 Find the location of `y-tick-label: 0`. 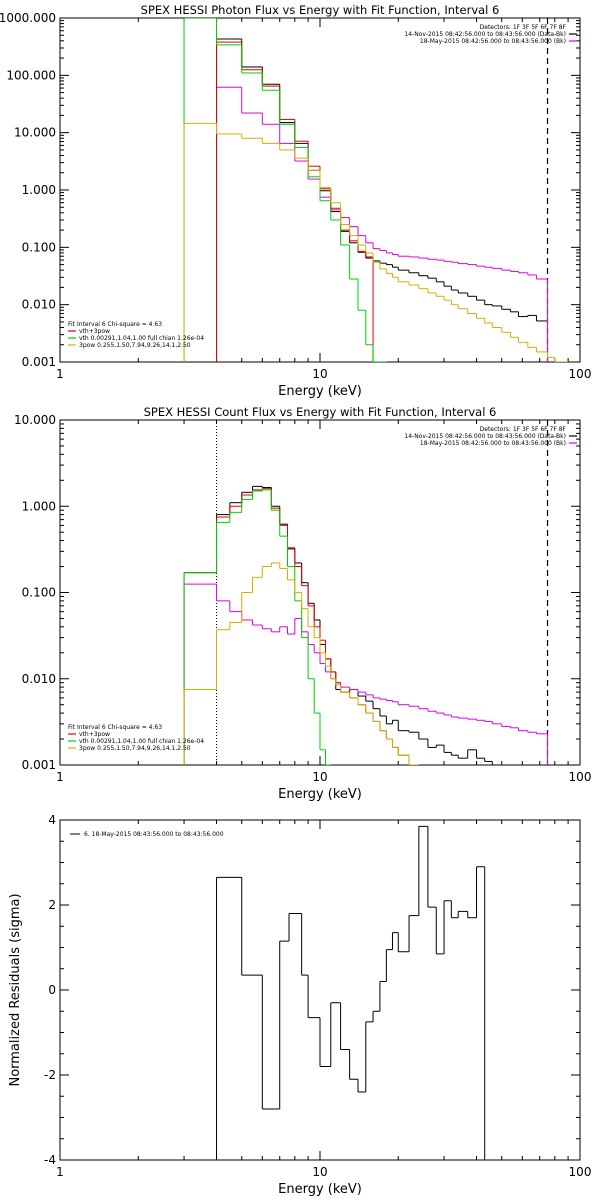

y-tick-label: 0 is located at coordinates (52, 990).